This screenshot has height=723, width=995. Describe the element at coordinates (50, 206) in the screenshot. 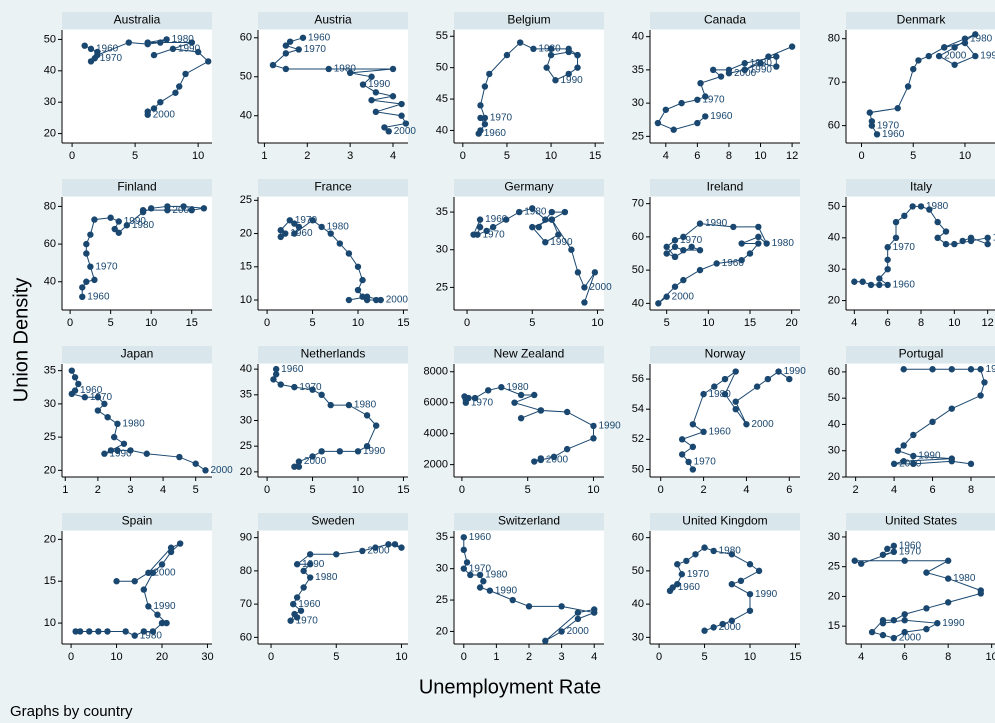

I see `y-tick-label: 80` at that location.